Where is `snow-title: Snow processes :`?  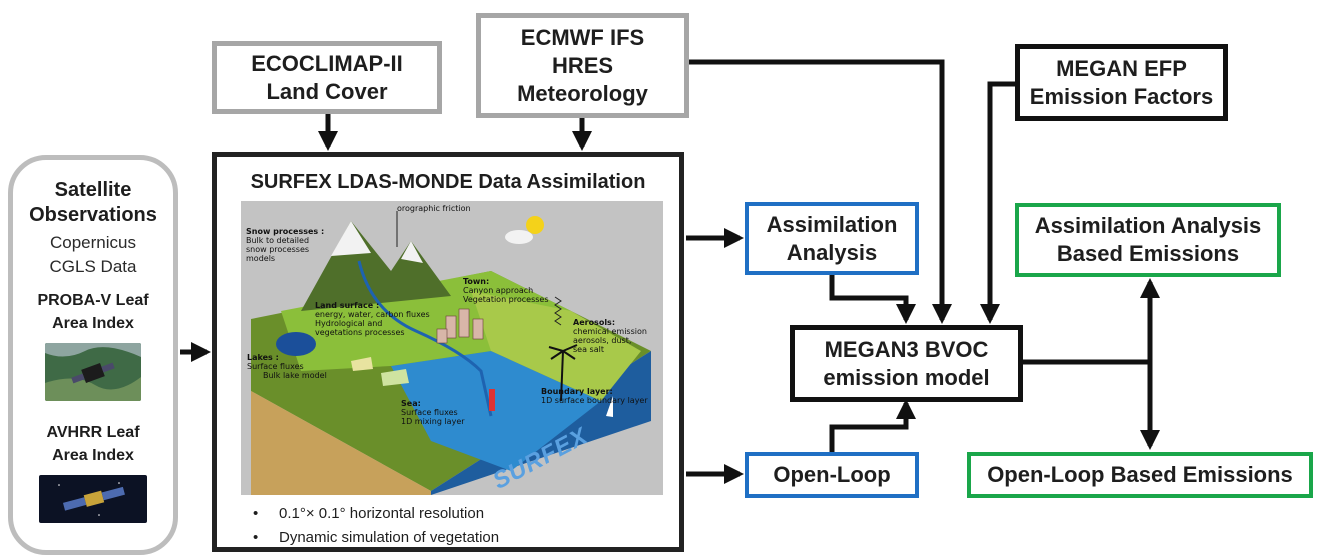
snow-title: Snow processes : is located at coordinates (285, 231).